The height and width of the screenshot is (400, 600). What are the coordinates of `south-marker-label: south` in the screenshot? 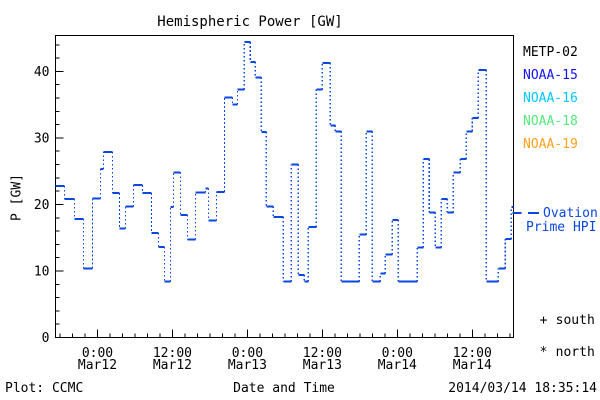 It's located at (575, 320).